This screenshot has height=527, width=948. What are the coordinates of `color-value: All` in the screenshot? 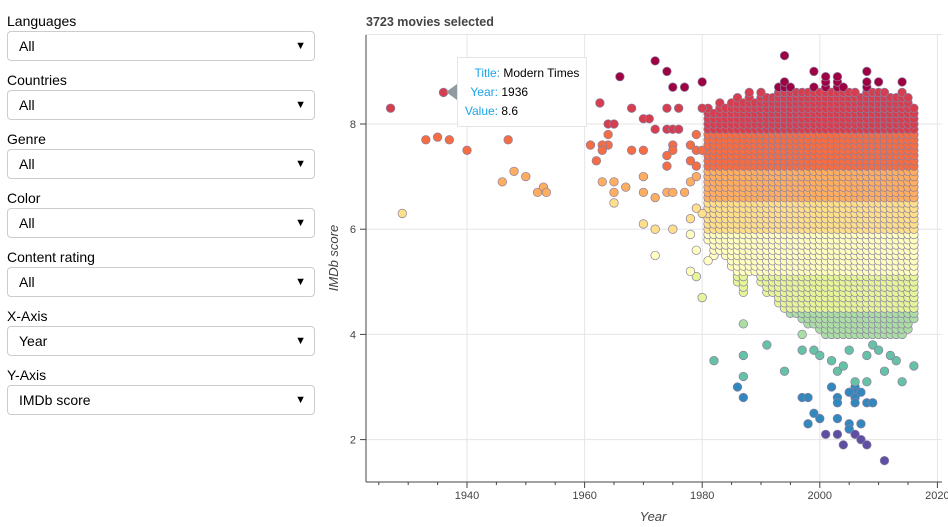 It's located at (27, 223).